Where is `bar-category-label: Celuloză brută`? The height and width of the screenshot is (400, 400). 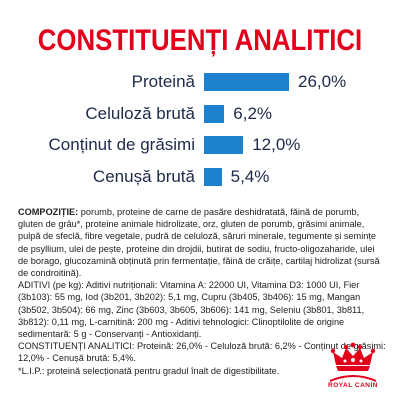
bar-category-label: Celuloză brută is located at coordinates (140, 113).